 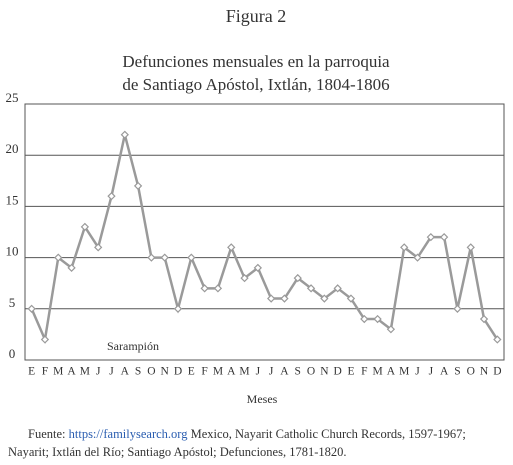 What do you see at coordinates (256, 61) in the screenshot?
I see `chart-title: Defunciones mensuales en la parroquia` at bounding box center [256, 61].